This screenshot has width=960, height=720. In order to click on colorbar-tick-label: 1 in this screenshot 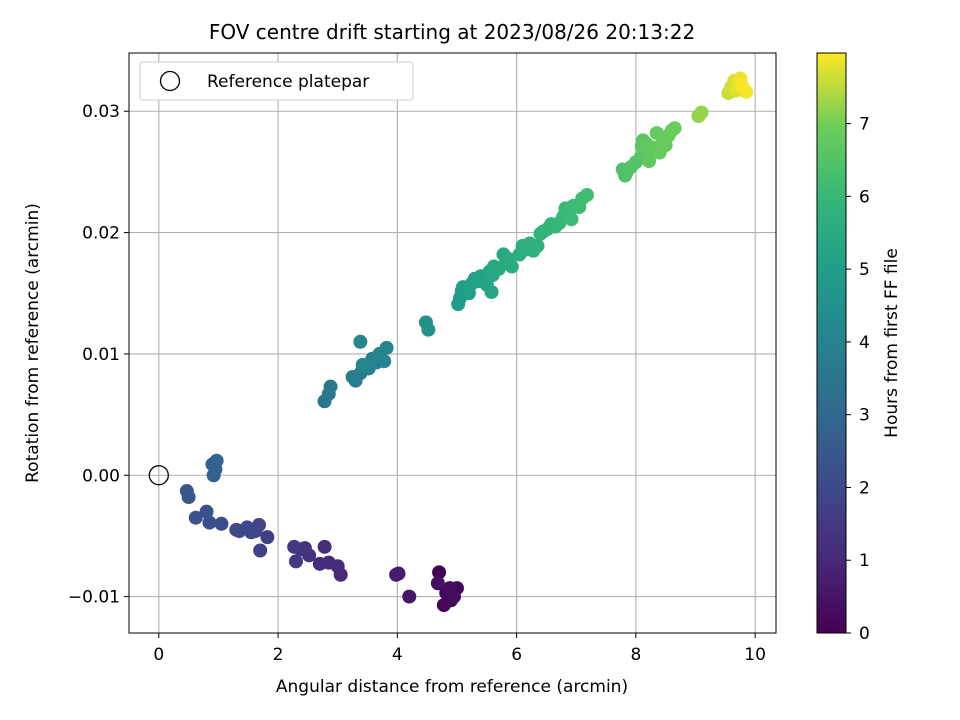, I will do `click(864, 561)`.